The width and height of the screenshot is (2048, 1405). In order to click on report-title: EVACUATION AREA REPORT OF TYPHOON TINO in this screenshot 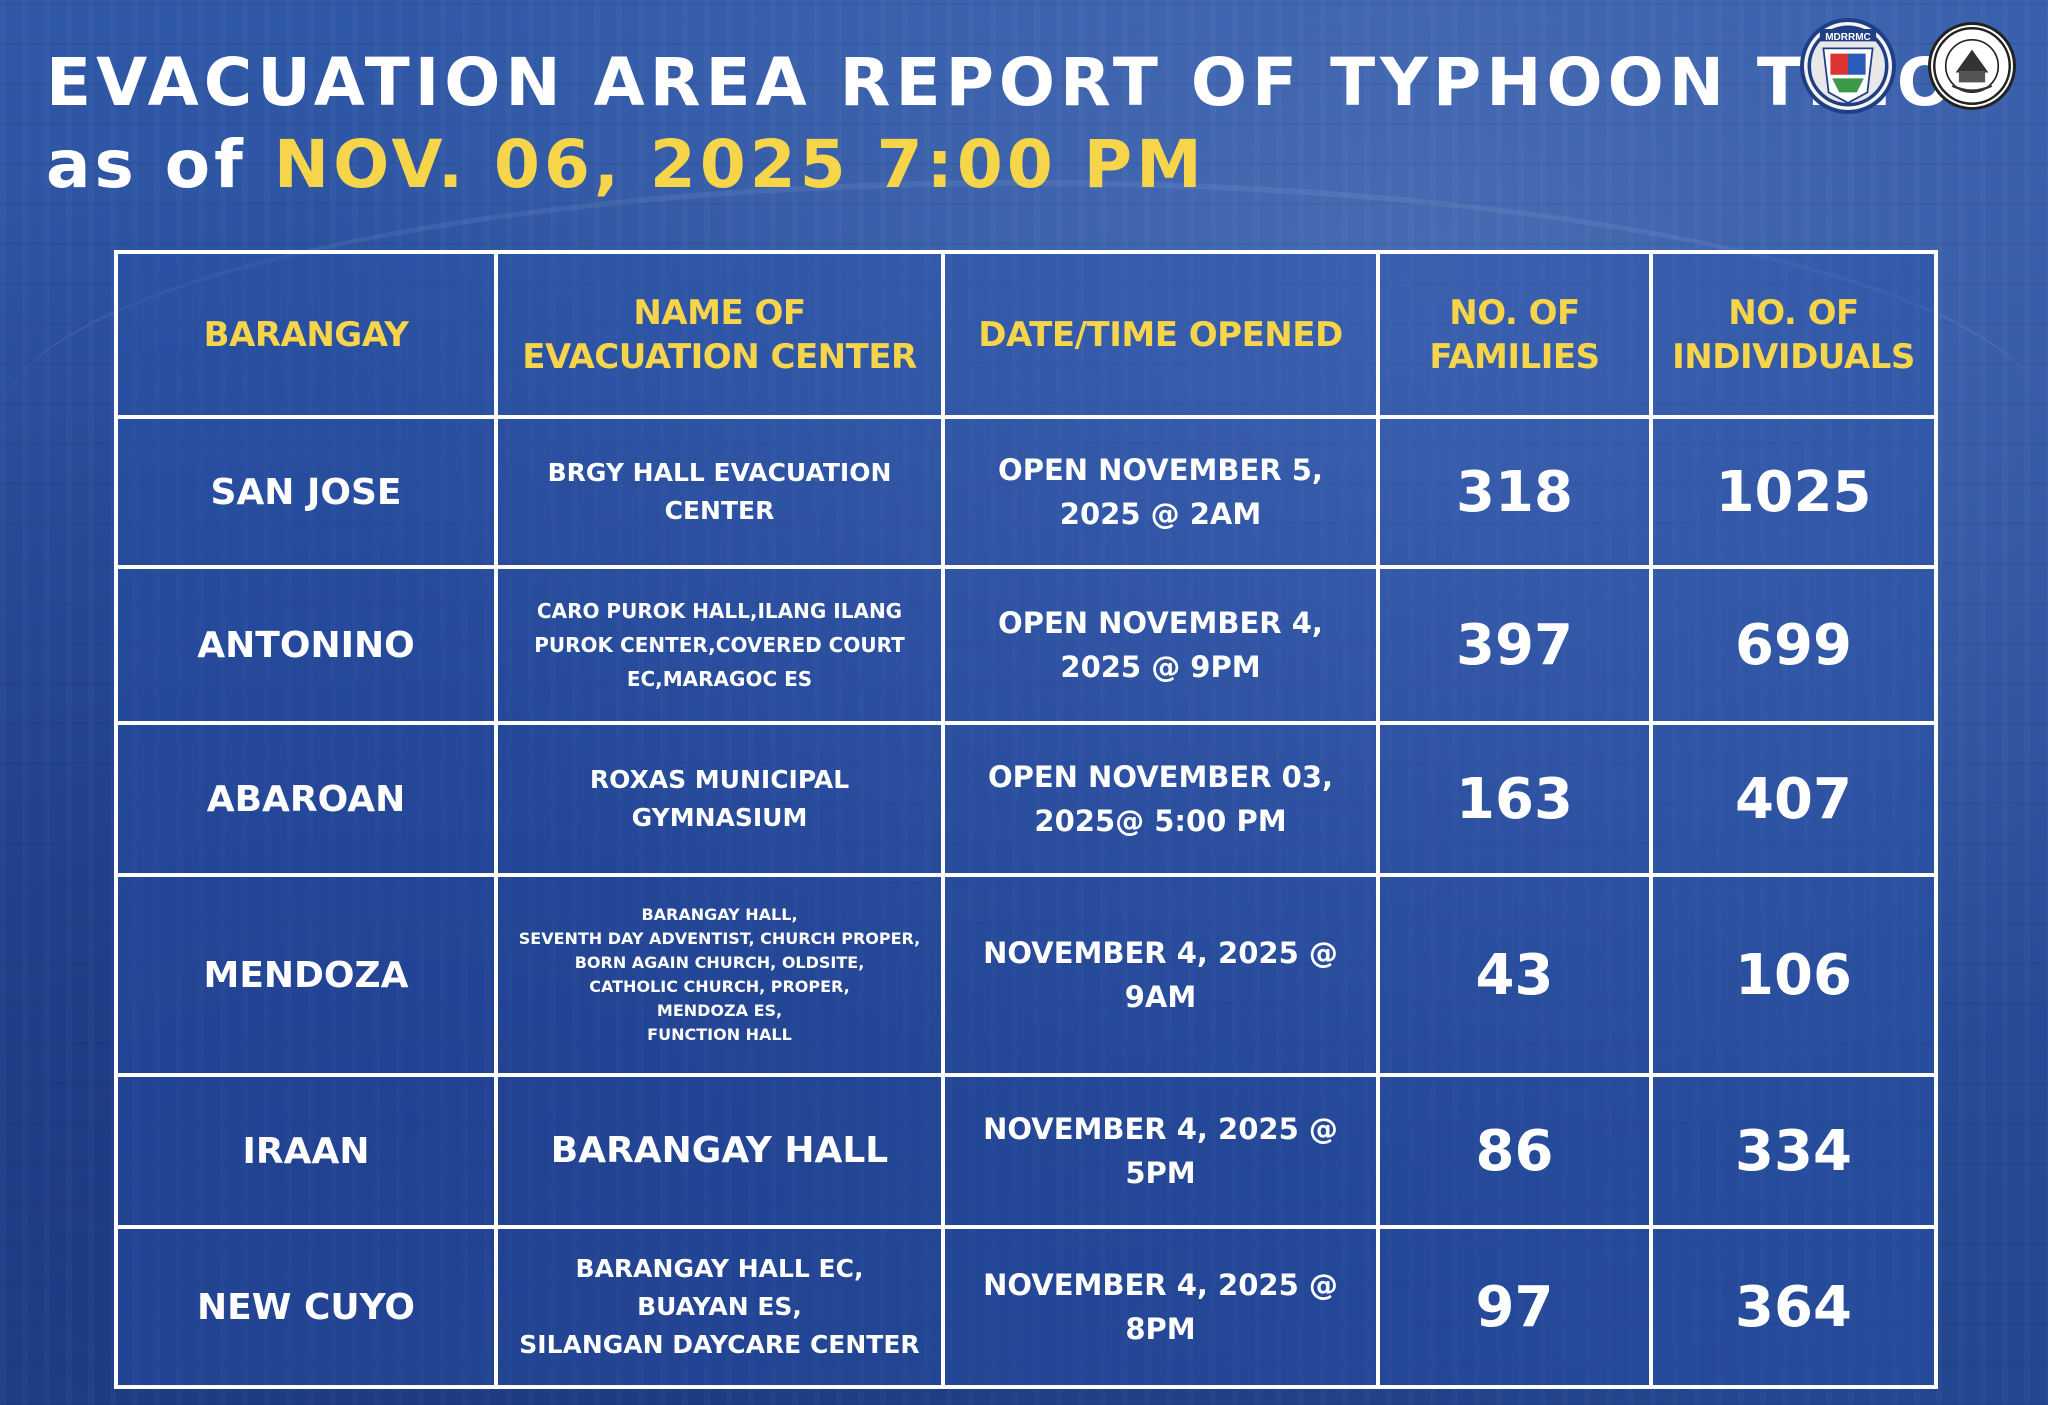, I will do `click(1002, 82)`.